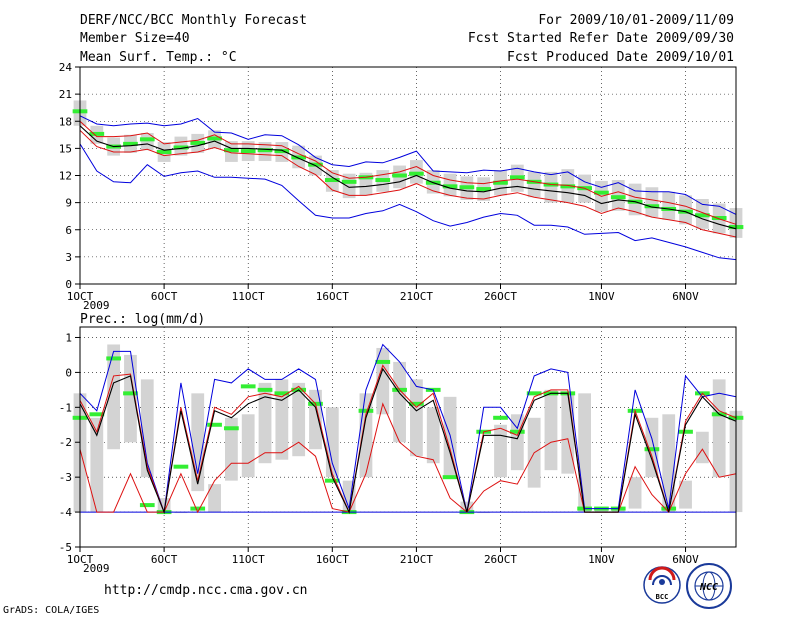 Image resolution: width=800 pixels, height=618 pixels. Describe the element at coordinates (80, 296) in the screenshot. I see `t-xtick-label: 1OCT` at that location.